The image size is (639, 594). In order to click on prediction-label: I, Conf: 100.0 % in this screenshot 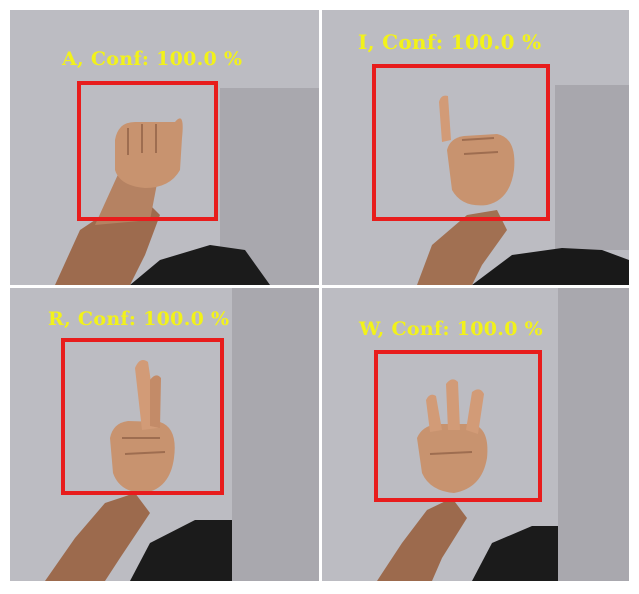, I will do `click(450, 42)`.